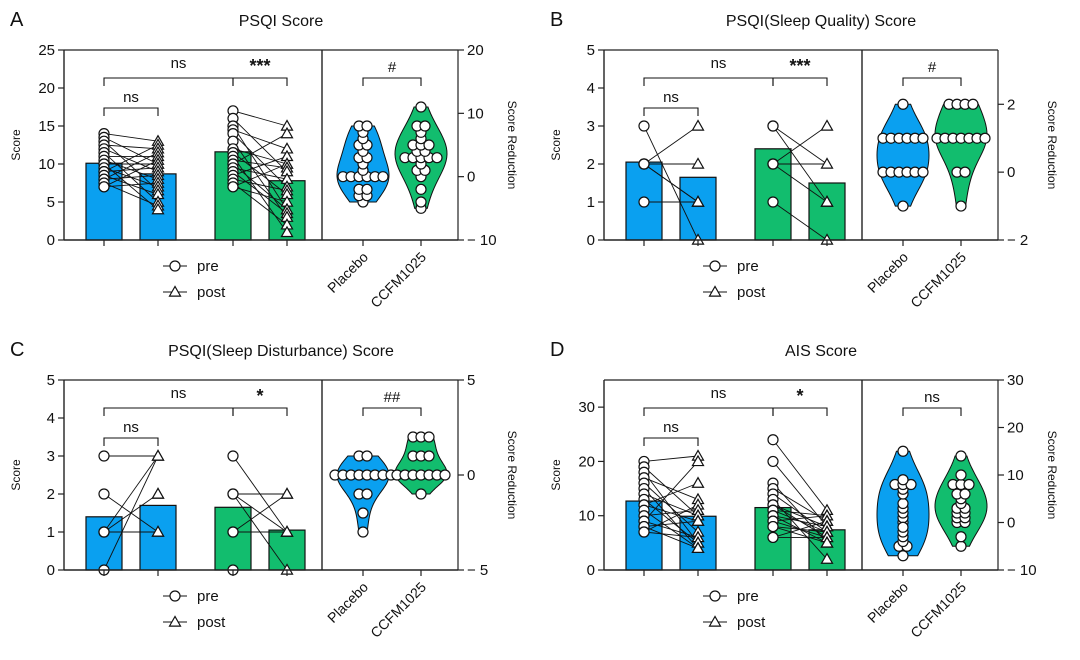 Image resolution: width=1080 pixels, height=660 pixels. Describe the element at coordinates (1015, 380) in the screenshot. I see `y-right-tick-label: 30` at that location.